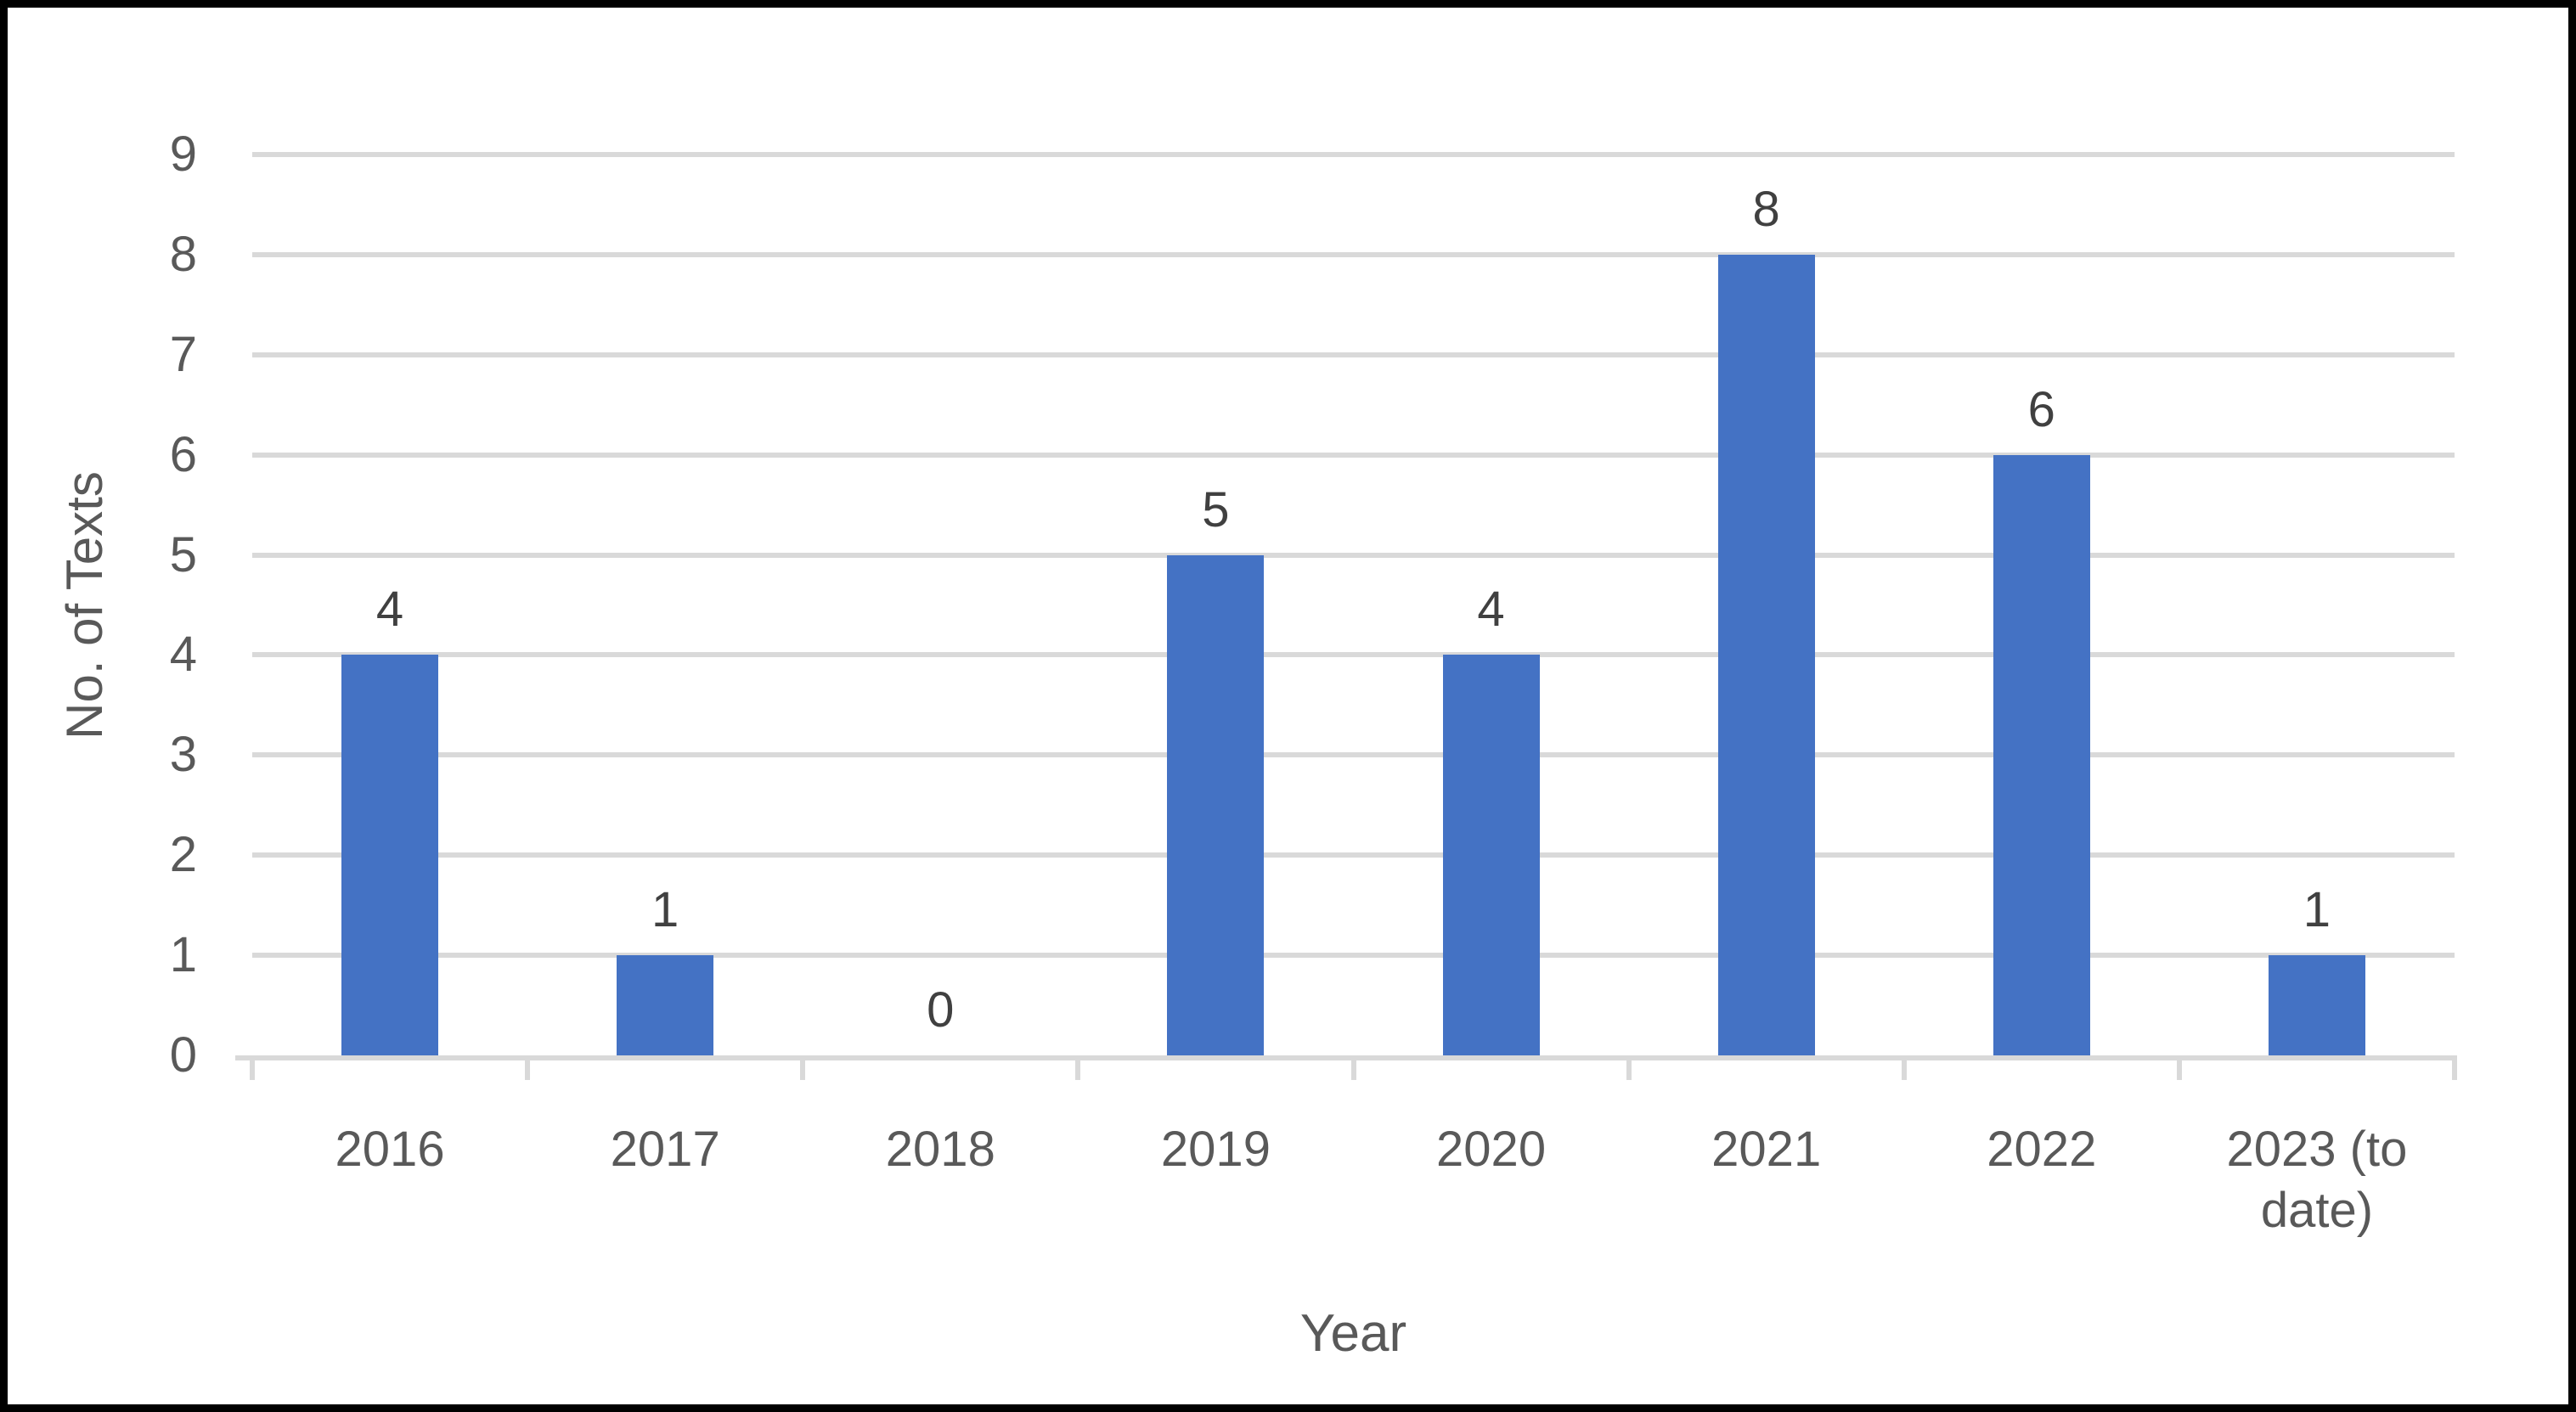  Describe the element at coordinates (2042, 1149) in the screenshot. I see `x-tick-label: 2022` at that location.